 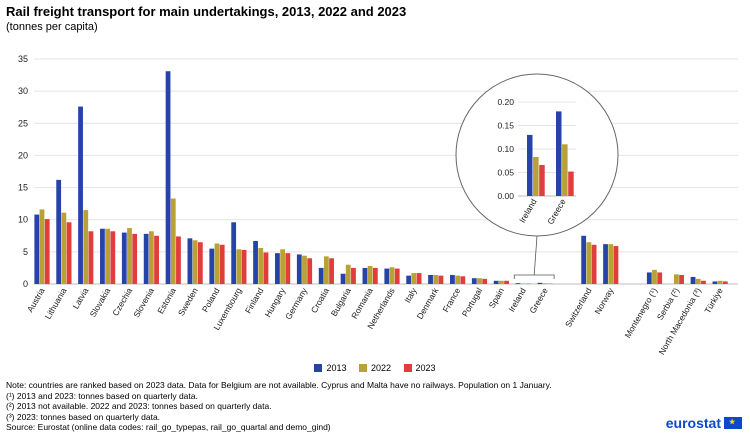 I want to click on inset-bar-2013, so click(x=559, y=153).